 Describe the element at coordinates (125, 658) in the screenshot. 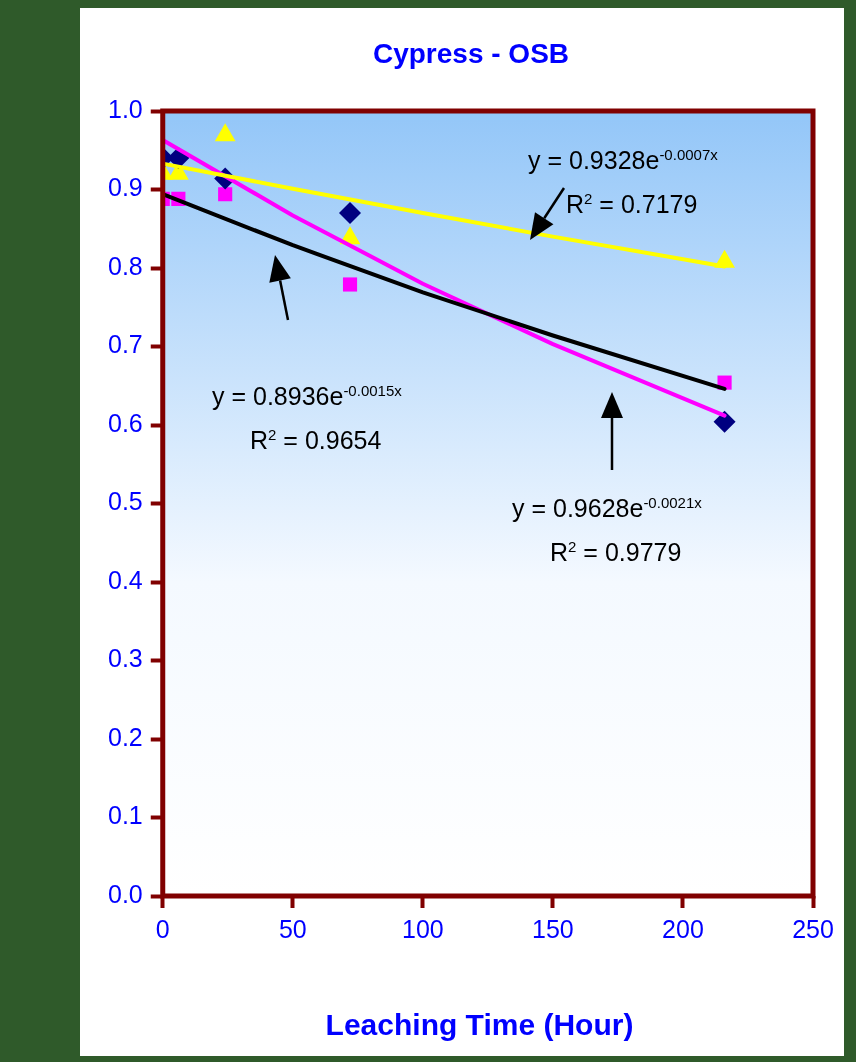

I see `y-tick-label: 0.3` at that location.